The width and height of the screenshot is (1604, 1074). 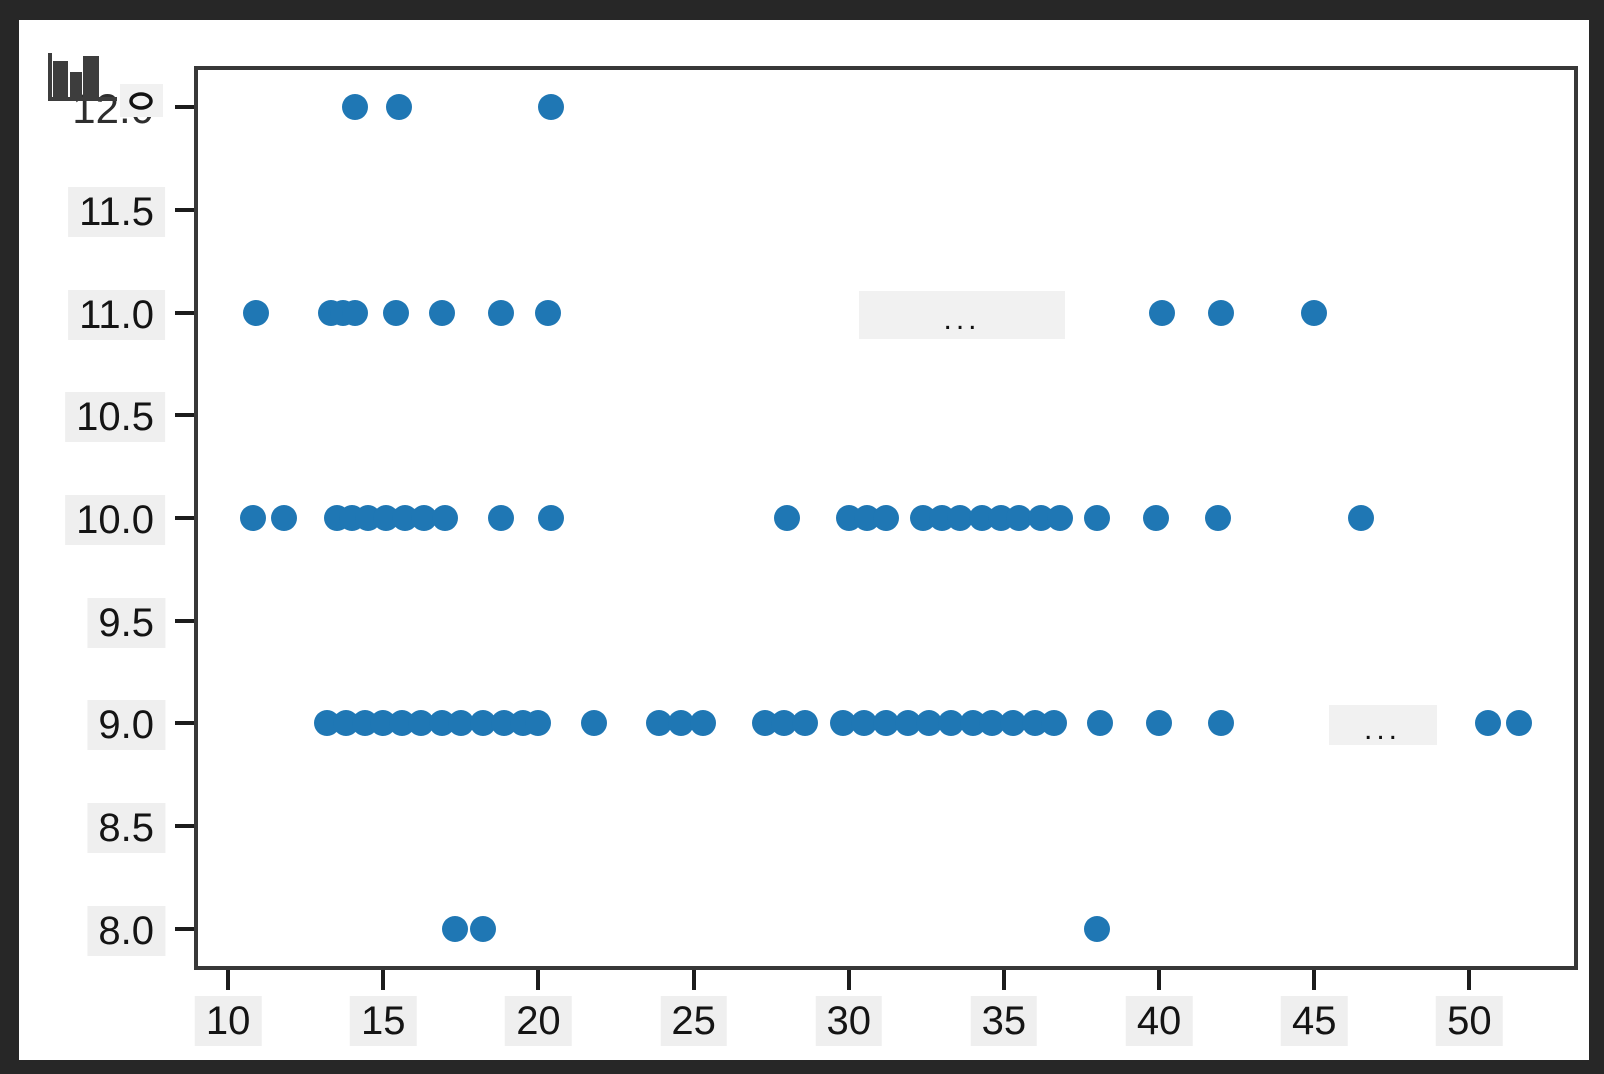 I want to click on x-tick-label: 10, so click(x=228, y=1021).